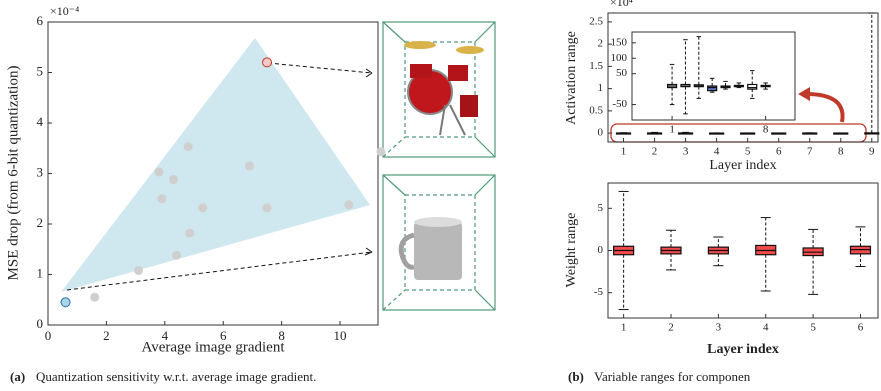  I want to click on cube-icons, so click(439, 166).